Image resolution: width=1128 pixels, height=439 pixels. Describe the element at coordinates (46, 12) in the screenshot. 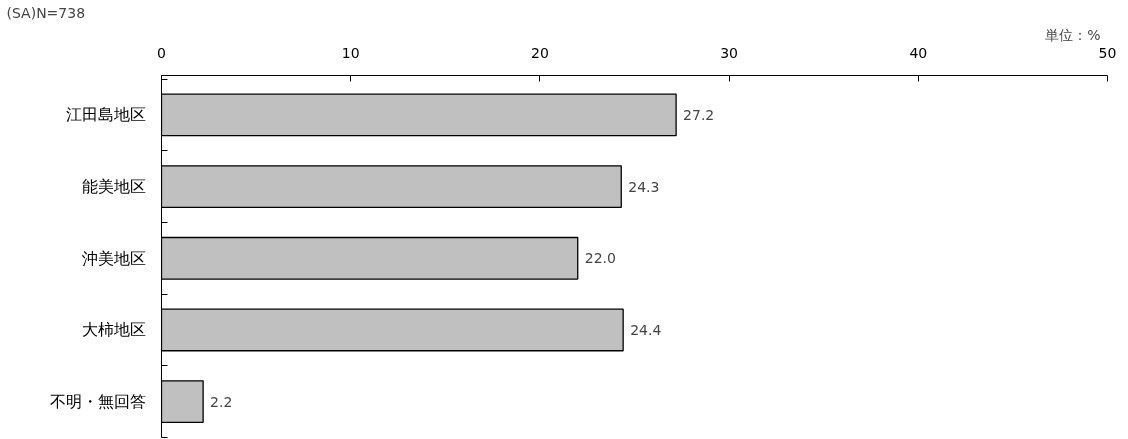

I see `text: (SA)N=738` at that location.